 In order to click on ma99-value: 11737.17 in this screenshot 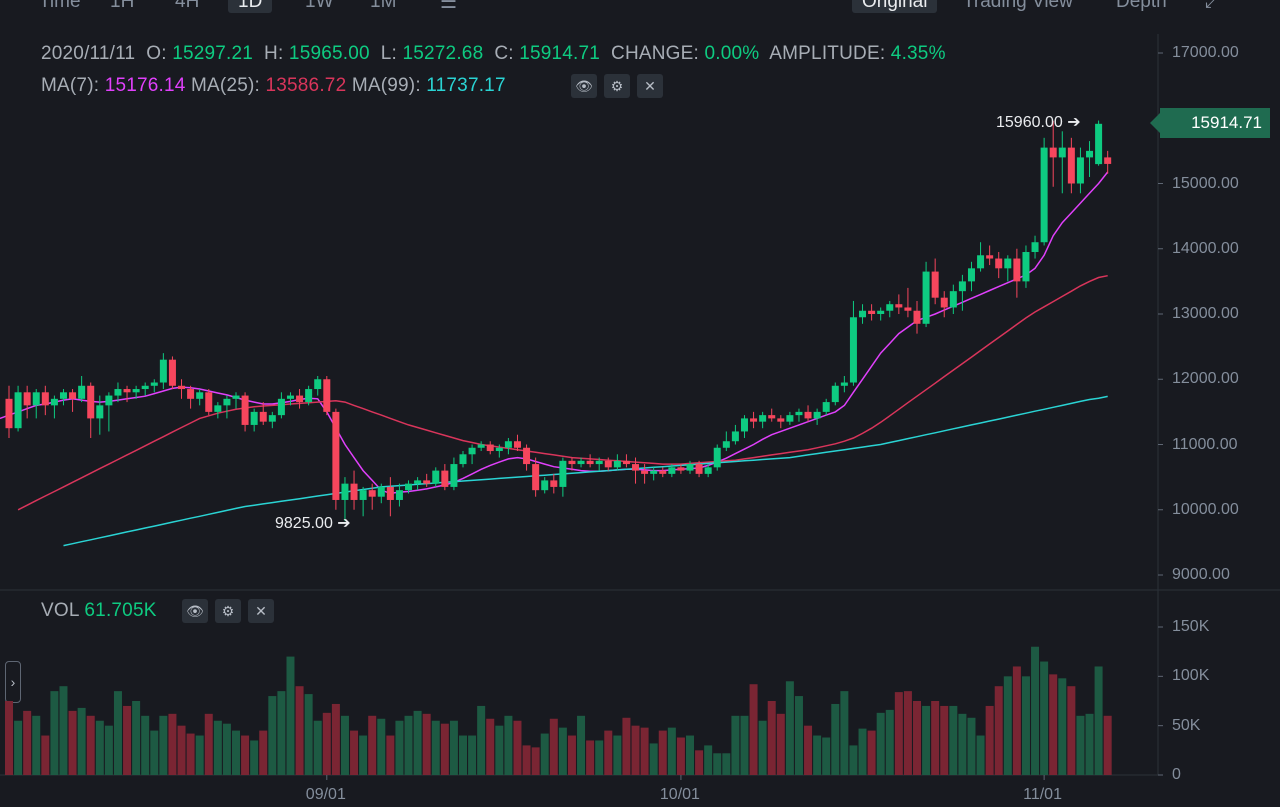, I will do `click(466, 85)`.